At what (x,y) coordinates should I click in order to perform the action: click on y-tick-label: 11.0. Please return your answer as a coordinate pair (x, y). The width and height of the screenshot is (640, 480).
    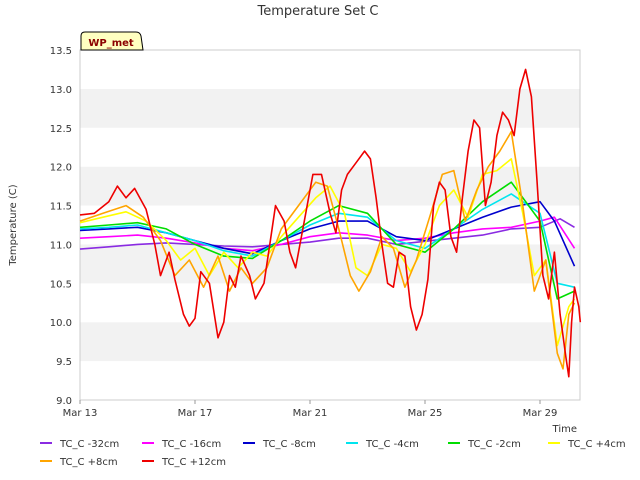
    Looking at the image, I should click on (61, 245).